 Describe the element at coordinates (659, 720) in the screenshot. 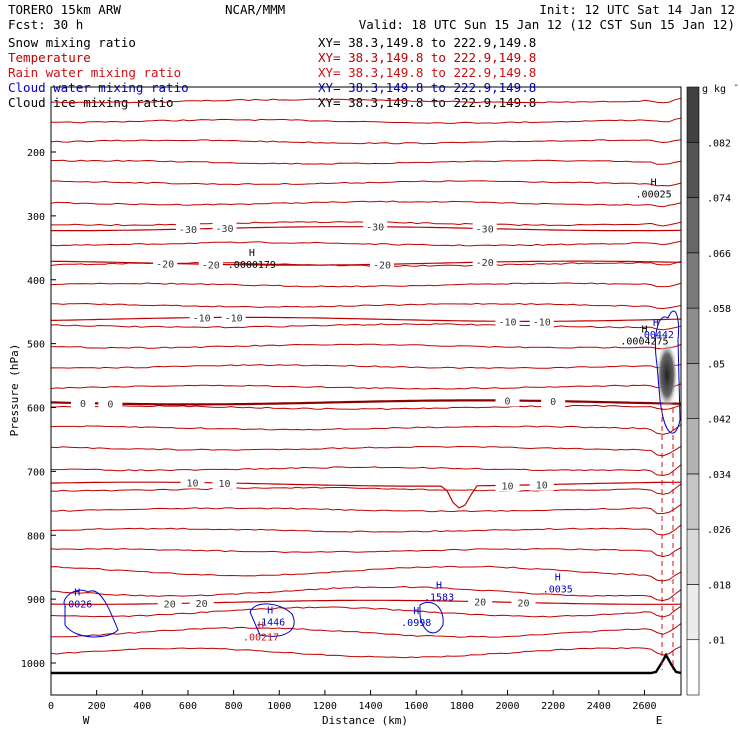

I see `east-label: E` at that location.